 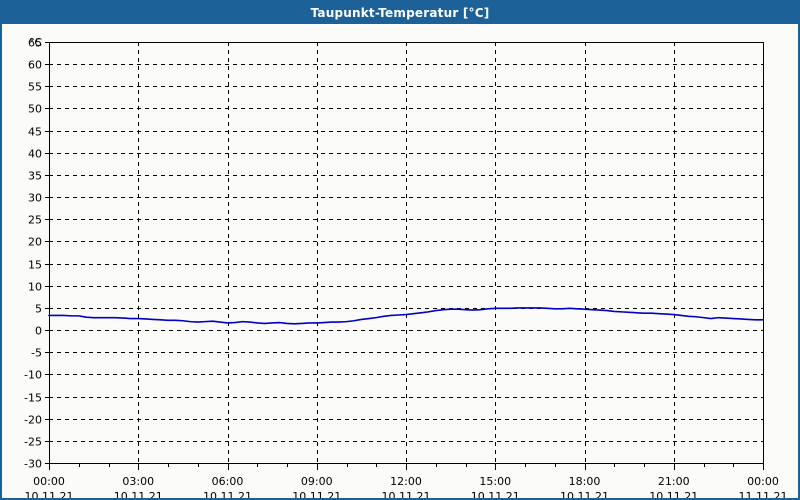 What do you see at coordinates (138, 481) in the screenshot?
I see `x-axis-time-label: 03:00` at bounding box center [138, 481].